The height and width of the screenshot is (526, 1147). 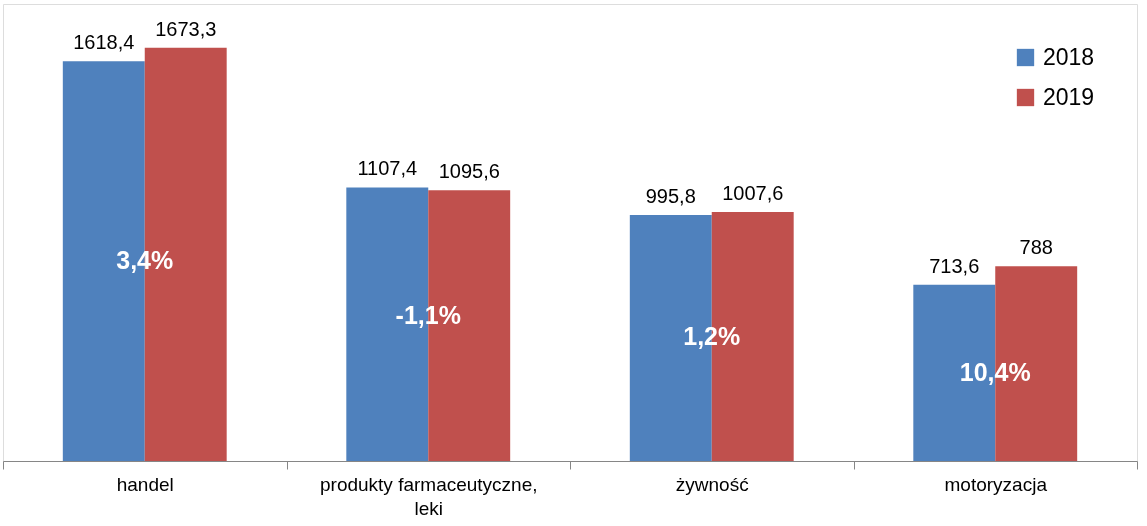 What do you see at coordinates (387, 168) in the screenshot?
I see `data-label: 1107,4` at bounding box center [387, 168].